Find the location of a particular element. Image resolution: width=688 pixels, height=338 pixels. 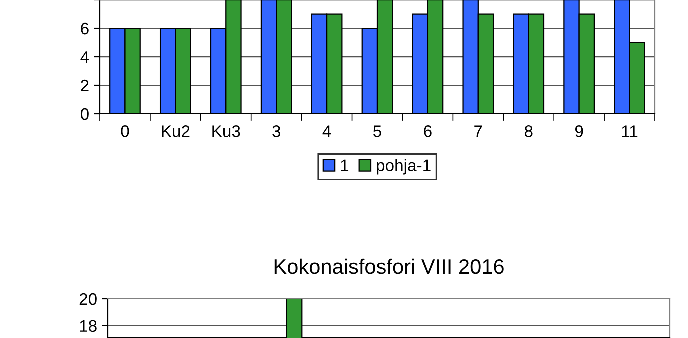

x-tick-label: 6 is located at coordinates (428, 132).